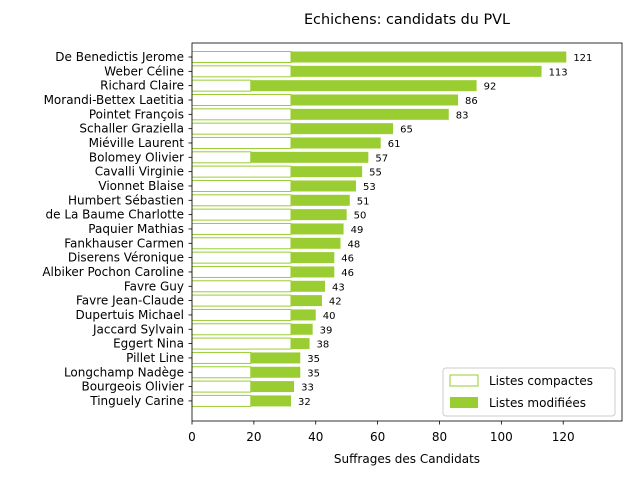 This screenshot has height=480, width=640. Describe the element at coordinates (137, 143) in the screenshot. I see `y-tick-label-mieville-laurent: Miéville Laurent` at that location.